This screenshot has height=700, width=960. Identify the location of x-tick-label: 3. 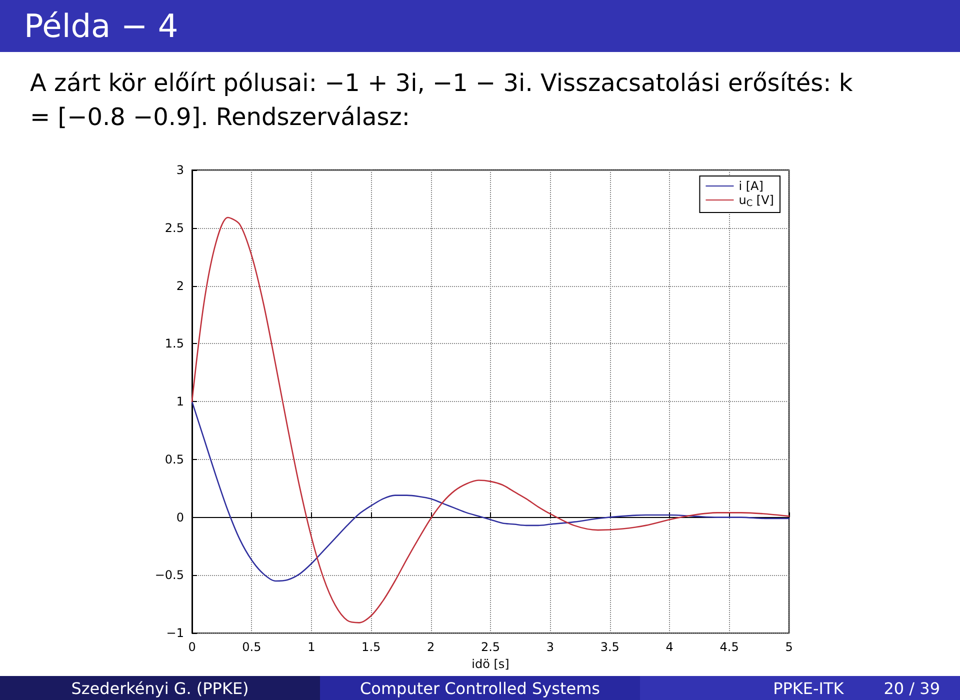
(550, 647).